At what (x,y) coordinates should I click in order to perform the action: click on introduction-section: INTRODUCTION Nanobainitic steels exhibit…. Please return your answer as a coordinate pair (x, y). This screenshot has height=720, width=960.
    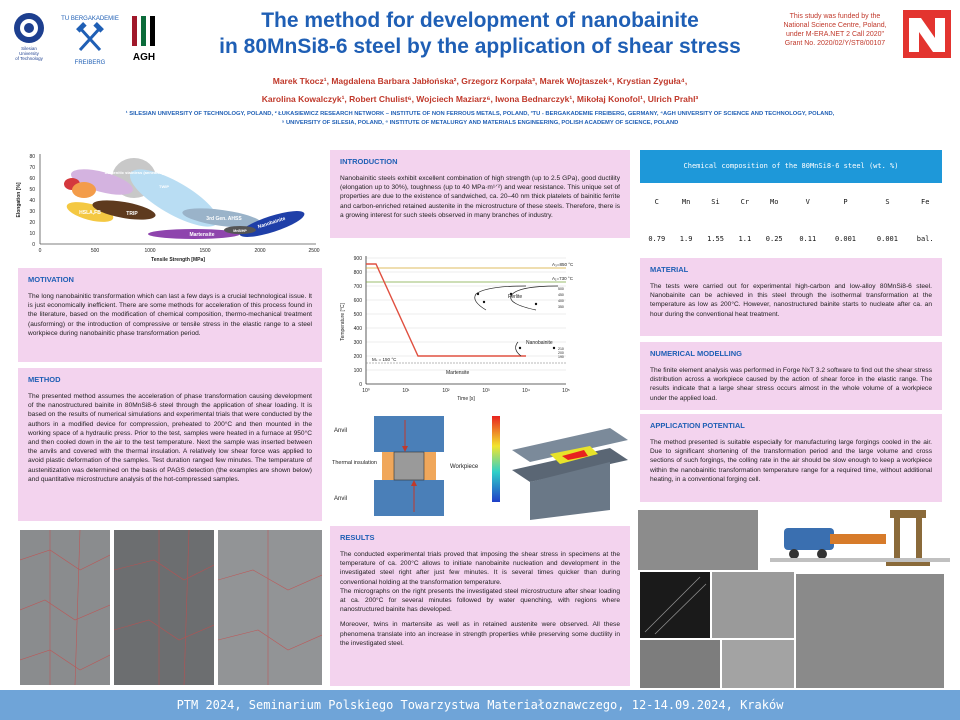
    Looking at the image, I should click on (480, 194).